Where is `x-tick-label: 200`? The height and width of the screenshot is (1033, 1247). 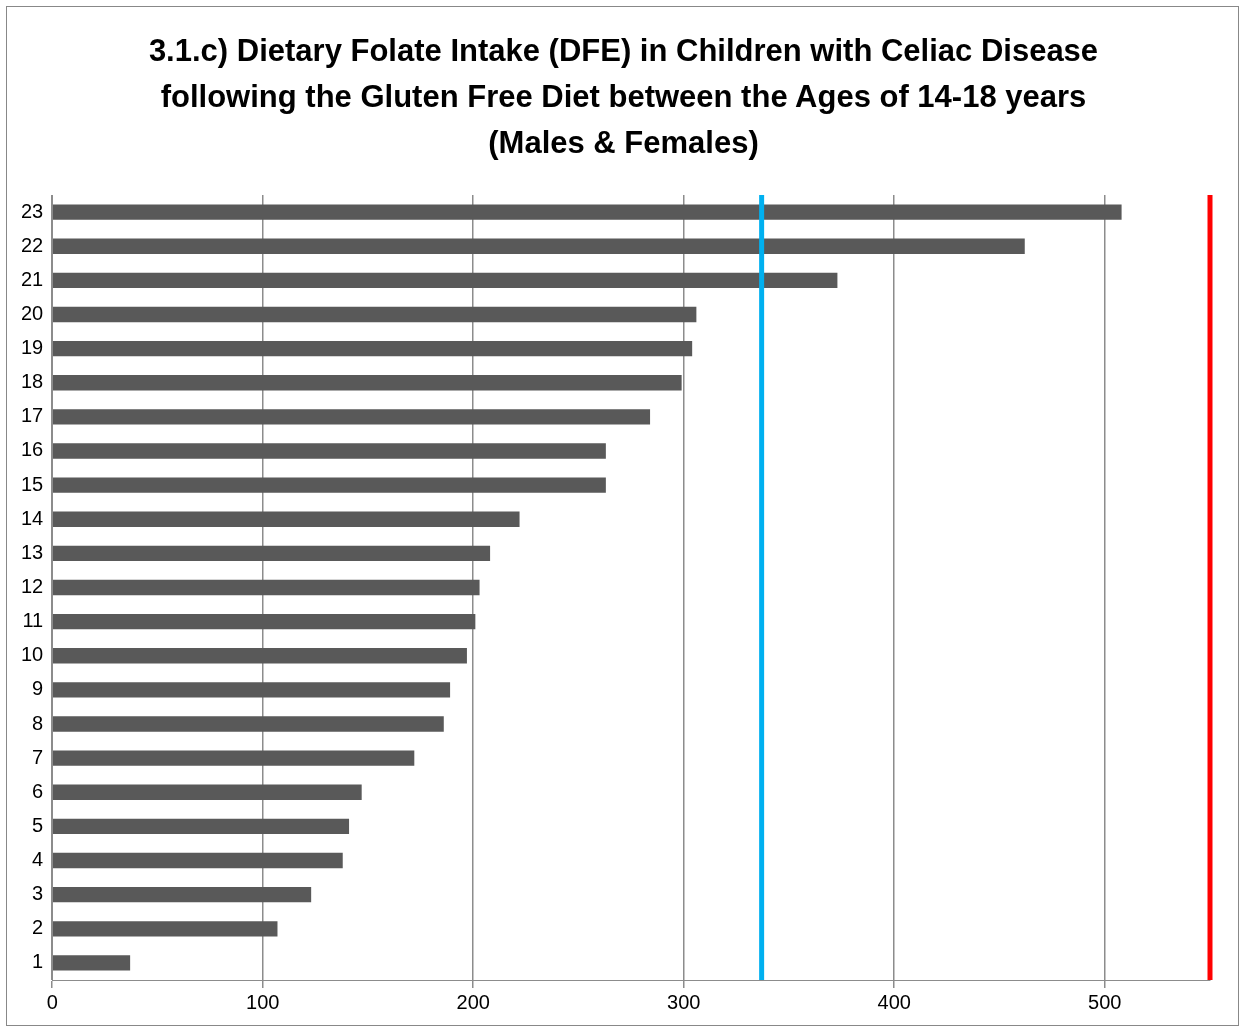 x-tick-label: 200 is located at coordinates (473, 1001).